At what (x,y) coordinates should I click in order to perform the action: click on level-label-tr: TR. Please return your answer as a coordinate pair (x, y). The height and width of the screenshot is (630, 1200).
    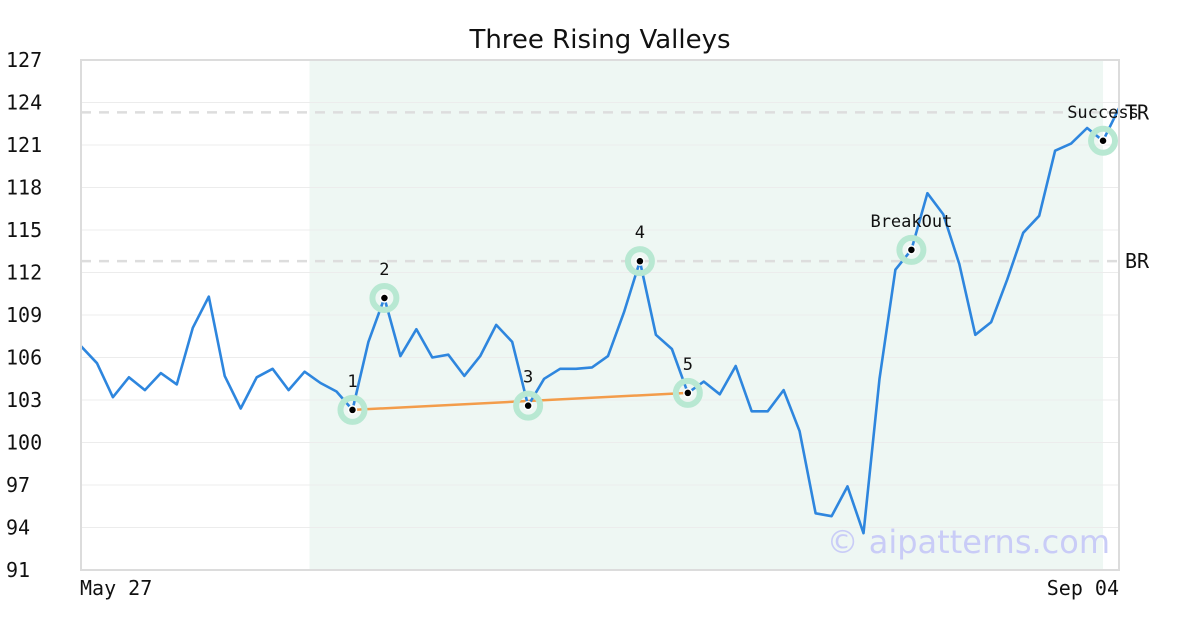
    Looking at the image, I should click on (1137, 112).